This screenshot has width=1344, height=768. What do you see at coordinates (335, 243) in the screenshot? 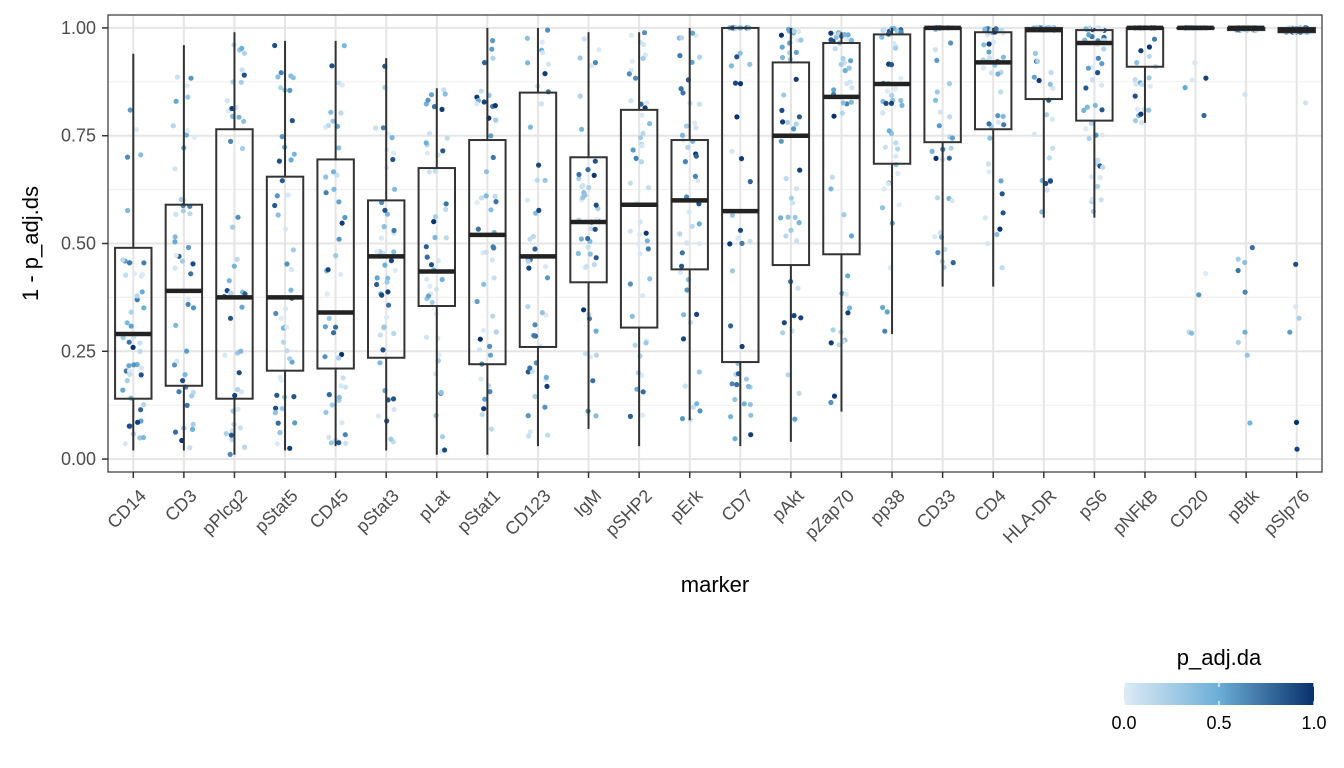
I see `boxplot-CD45` at bounding box center [335, 243].